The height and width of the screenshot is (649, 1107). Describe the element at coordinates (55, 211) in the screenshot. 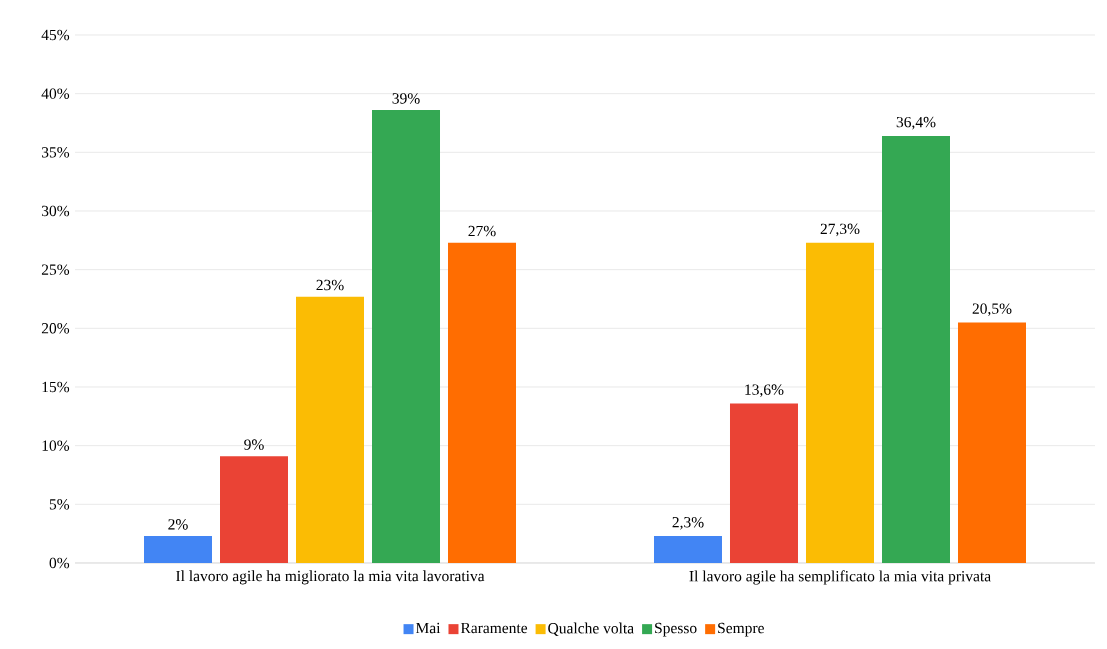

I see `y-tick-label: 30%` at that location.